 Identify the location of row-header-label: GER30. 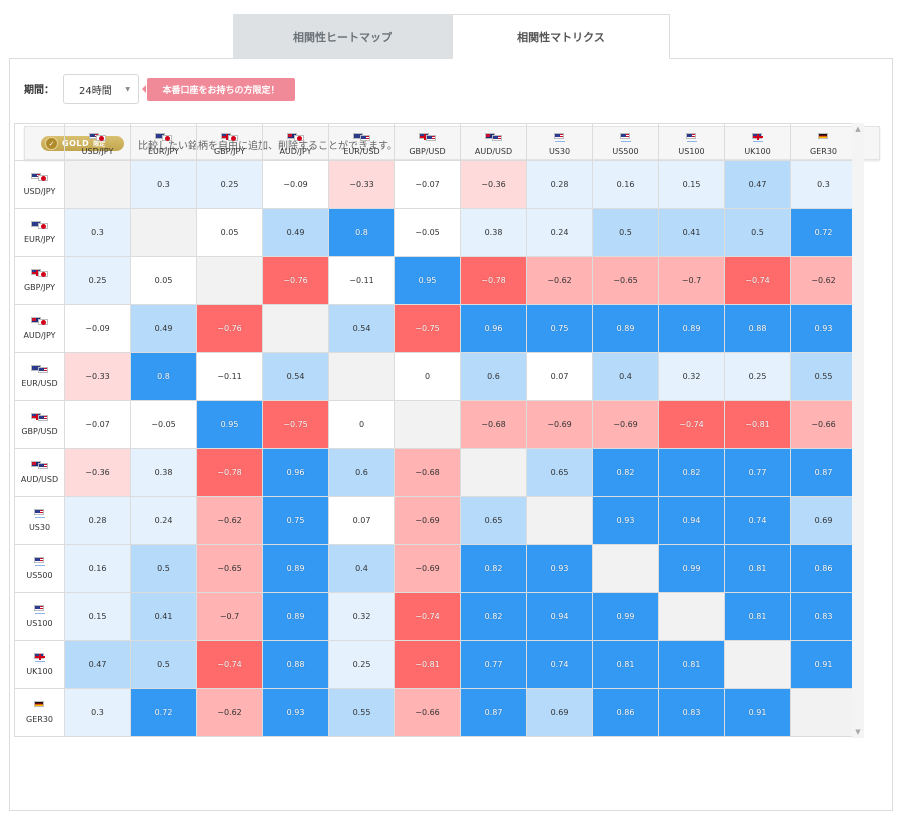
(39, 719).